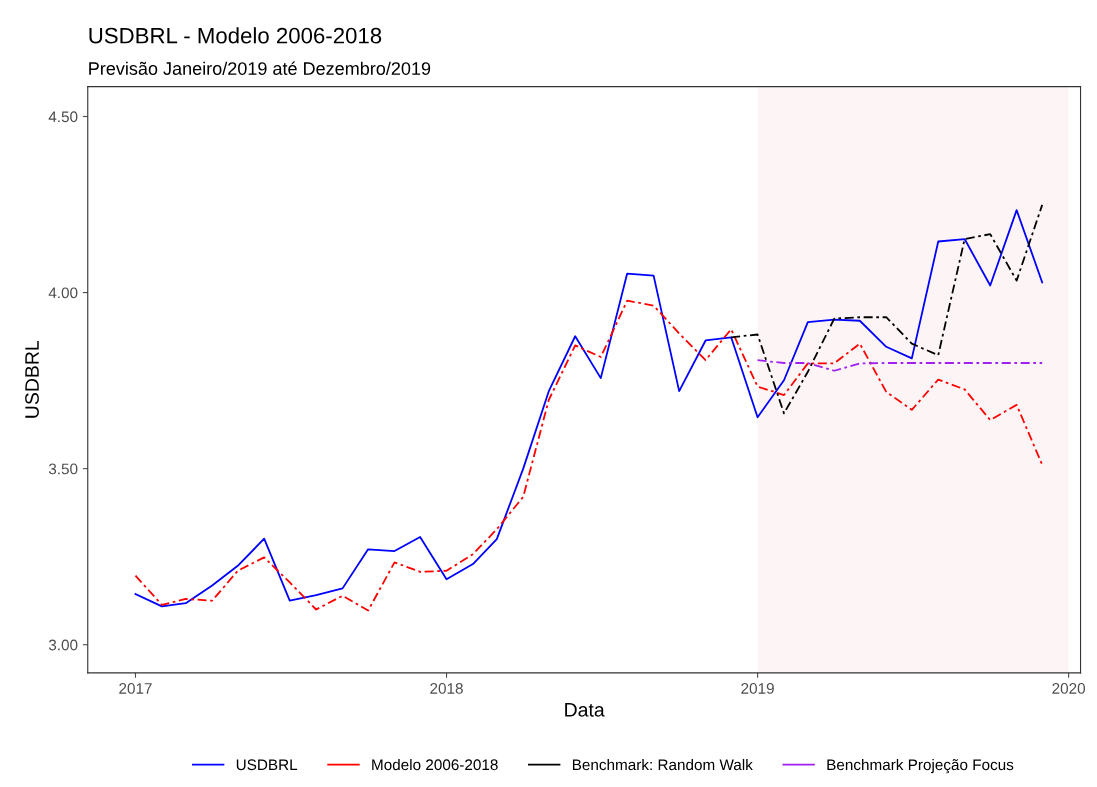 The image size is (1097, 787). What do you see at coordinates (63, 469) in the screenshot?
I see `y-tick-label: 3.50` at bounding box center [63, 469].